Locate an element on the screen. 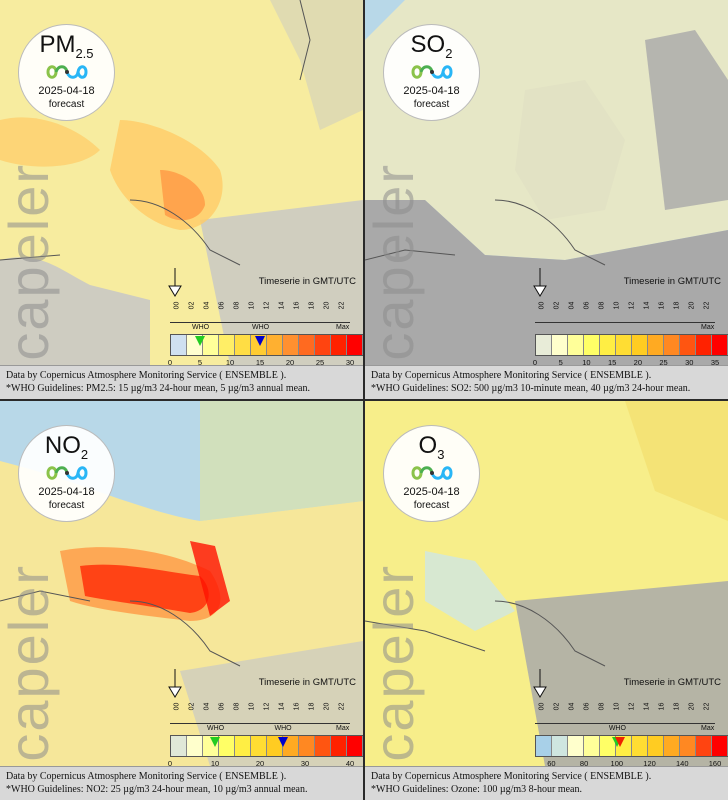 Image resolution: width=728 pixels, height=800 pixels. scale-tick-label: 100 is located at coordinates (617, 763).